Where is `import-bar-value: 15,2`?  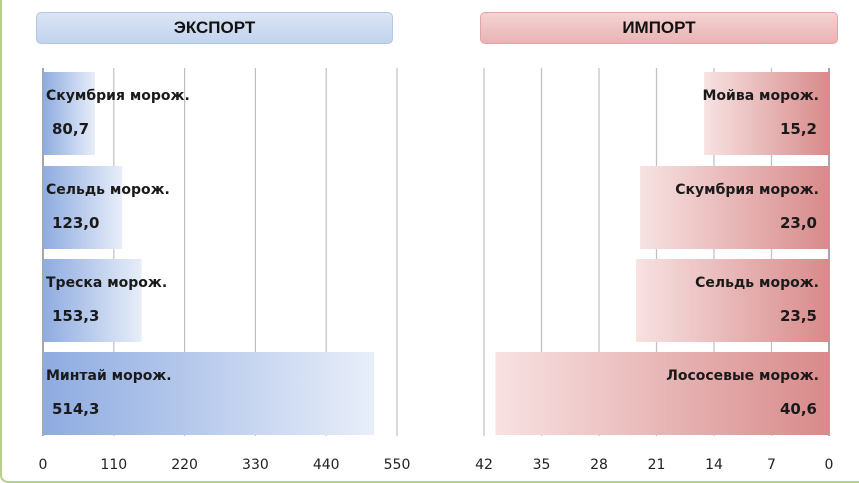 import-bar-value: 15,2 is located at coordinates (798, 129).